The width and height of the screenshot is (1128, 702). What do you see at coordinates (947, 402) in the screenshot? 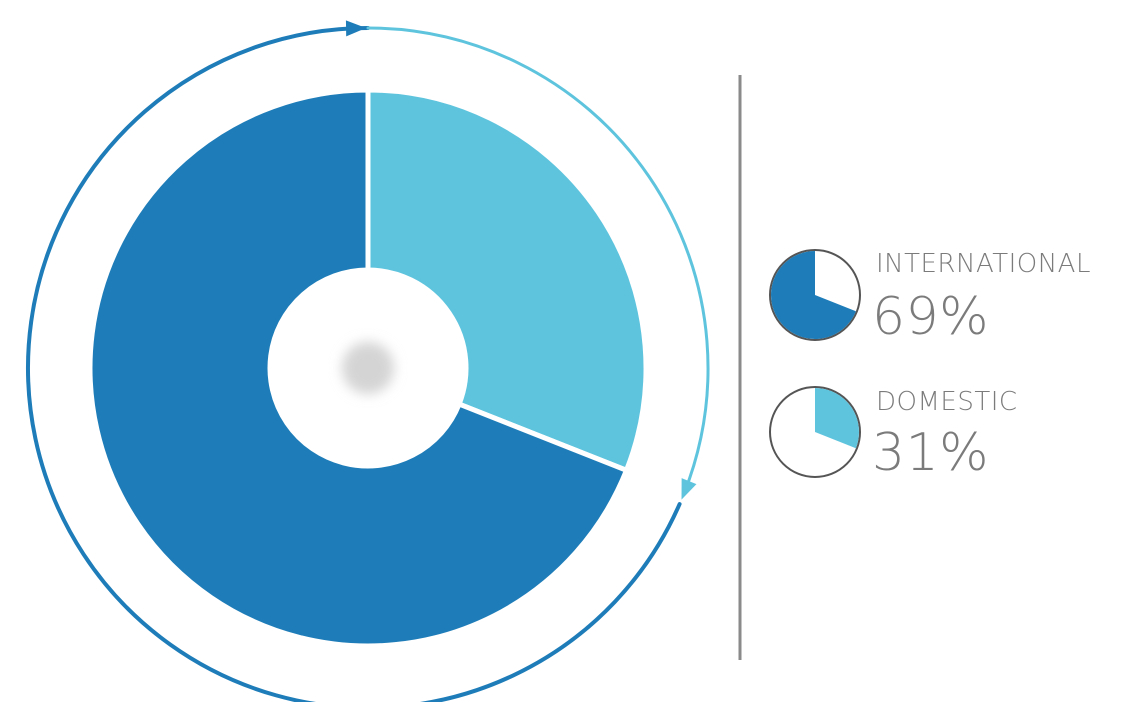
I see `legend-label: DOMESTIC` at bounding box center [947, 402].